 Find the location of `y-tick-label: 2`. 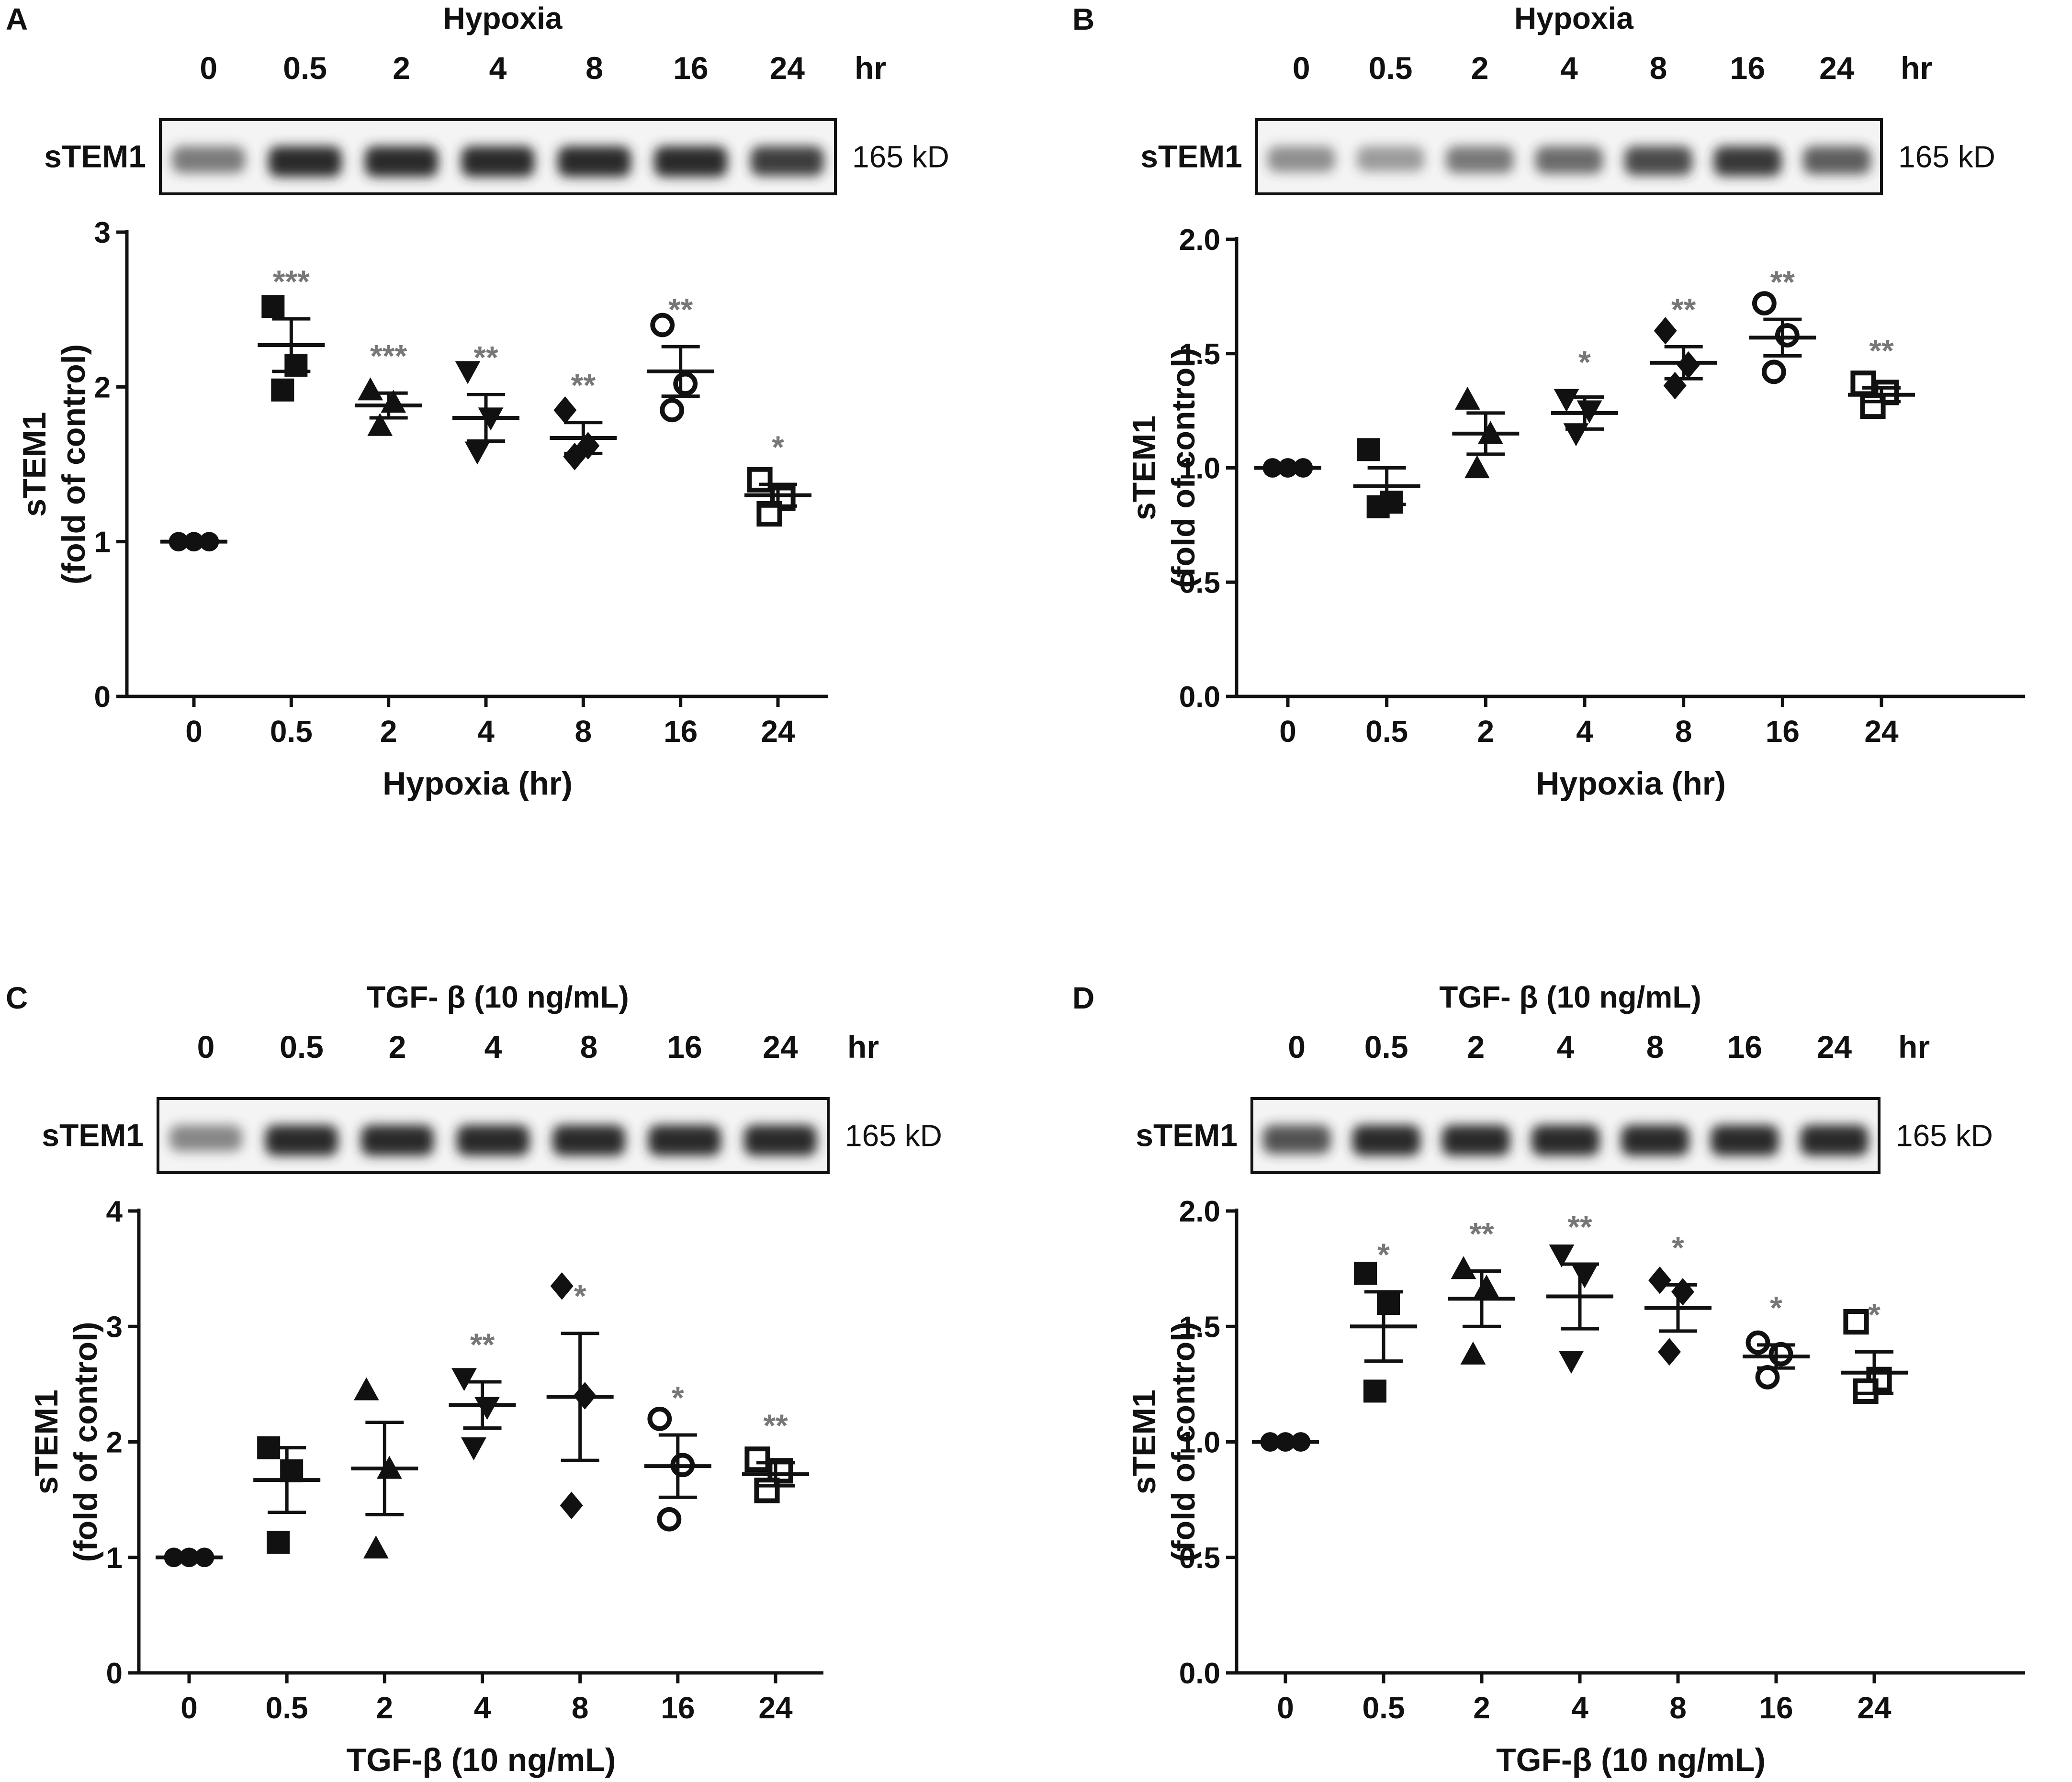

y-tick-label: 2 is located at coordinates (114, 1442).